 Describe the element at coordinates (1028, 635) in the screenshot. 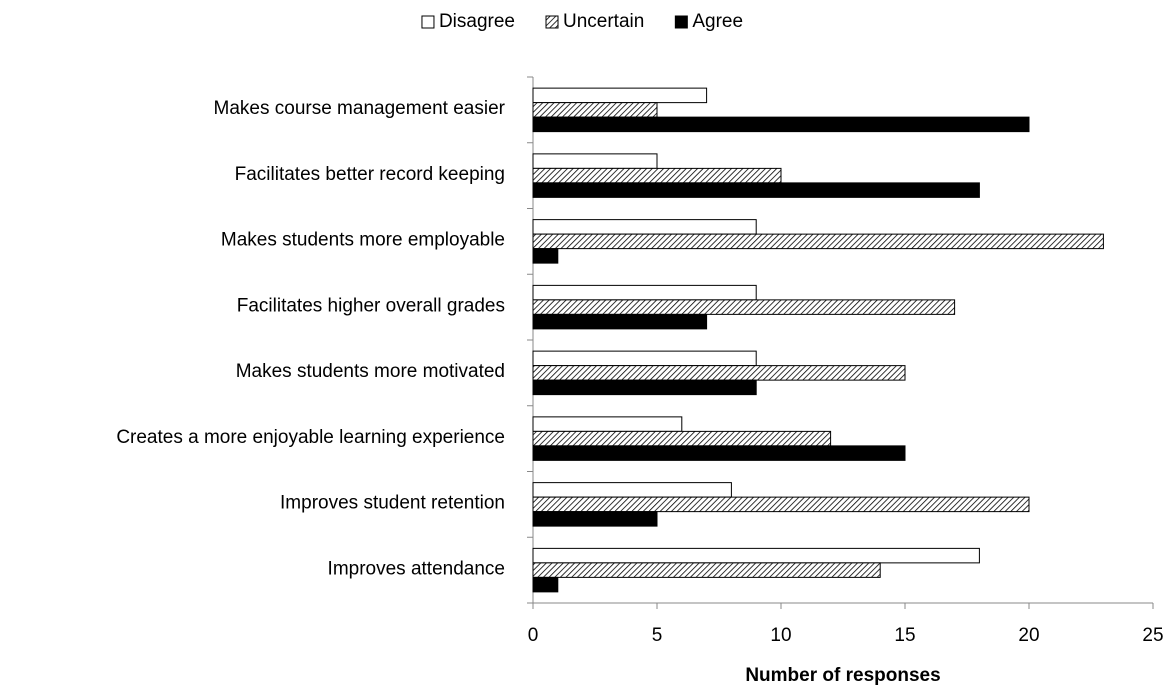

I see `x-tick-label: 20` at that location.